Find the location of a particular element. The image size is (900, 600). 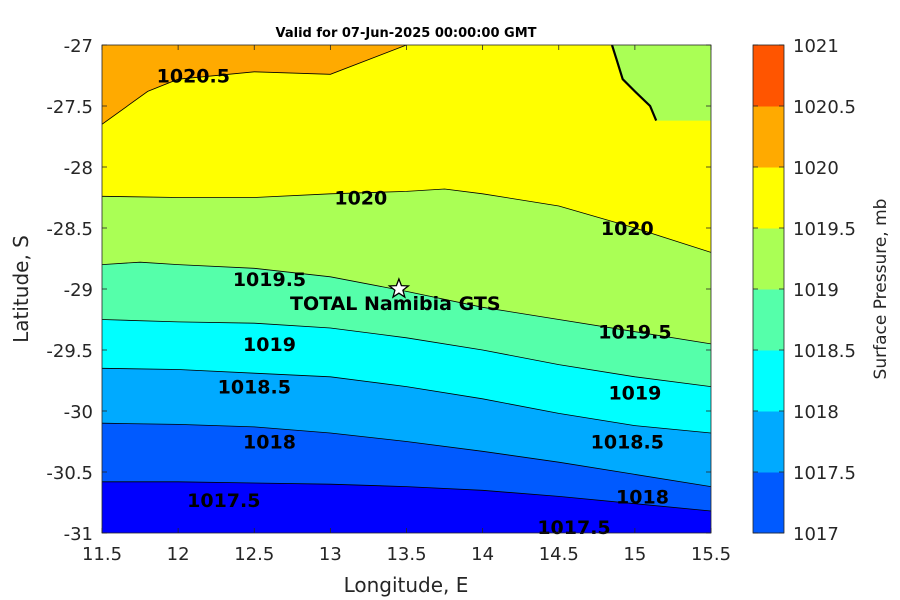

contour-line-1020.5 is located at coordinates (254, 85).